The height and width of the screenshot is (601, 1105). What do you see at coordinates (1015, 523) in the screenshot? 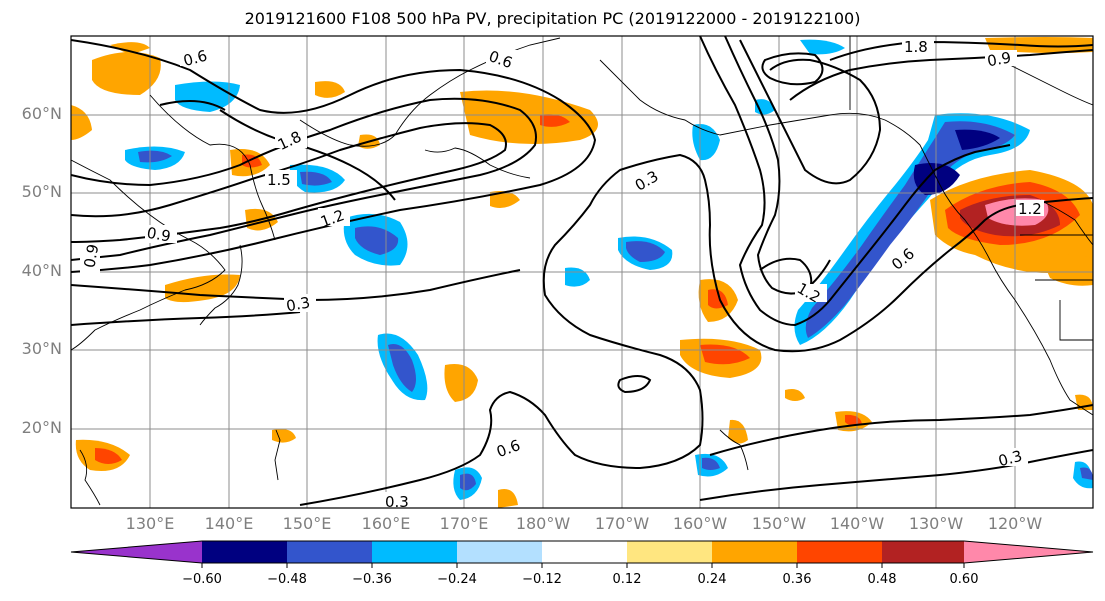
I see `lon-label: 120°W` at bounding box center [1015, 523].